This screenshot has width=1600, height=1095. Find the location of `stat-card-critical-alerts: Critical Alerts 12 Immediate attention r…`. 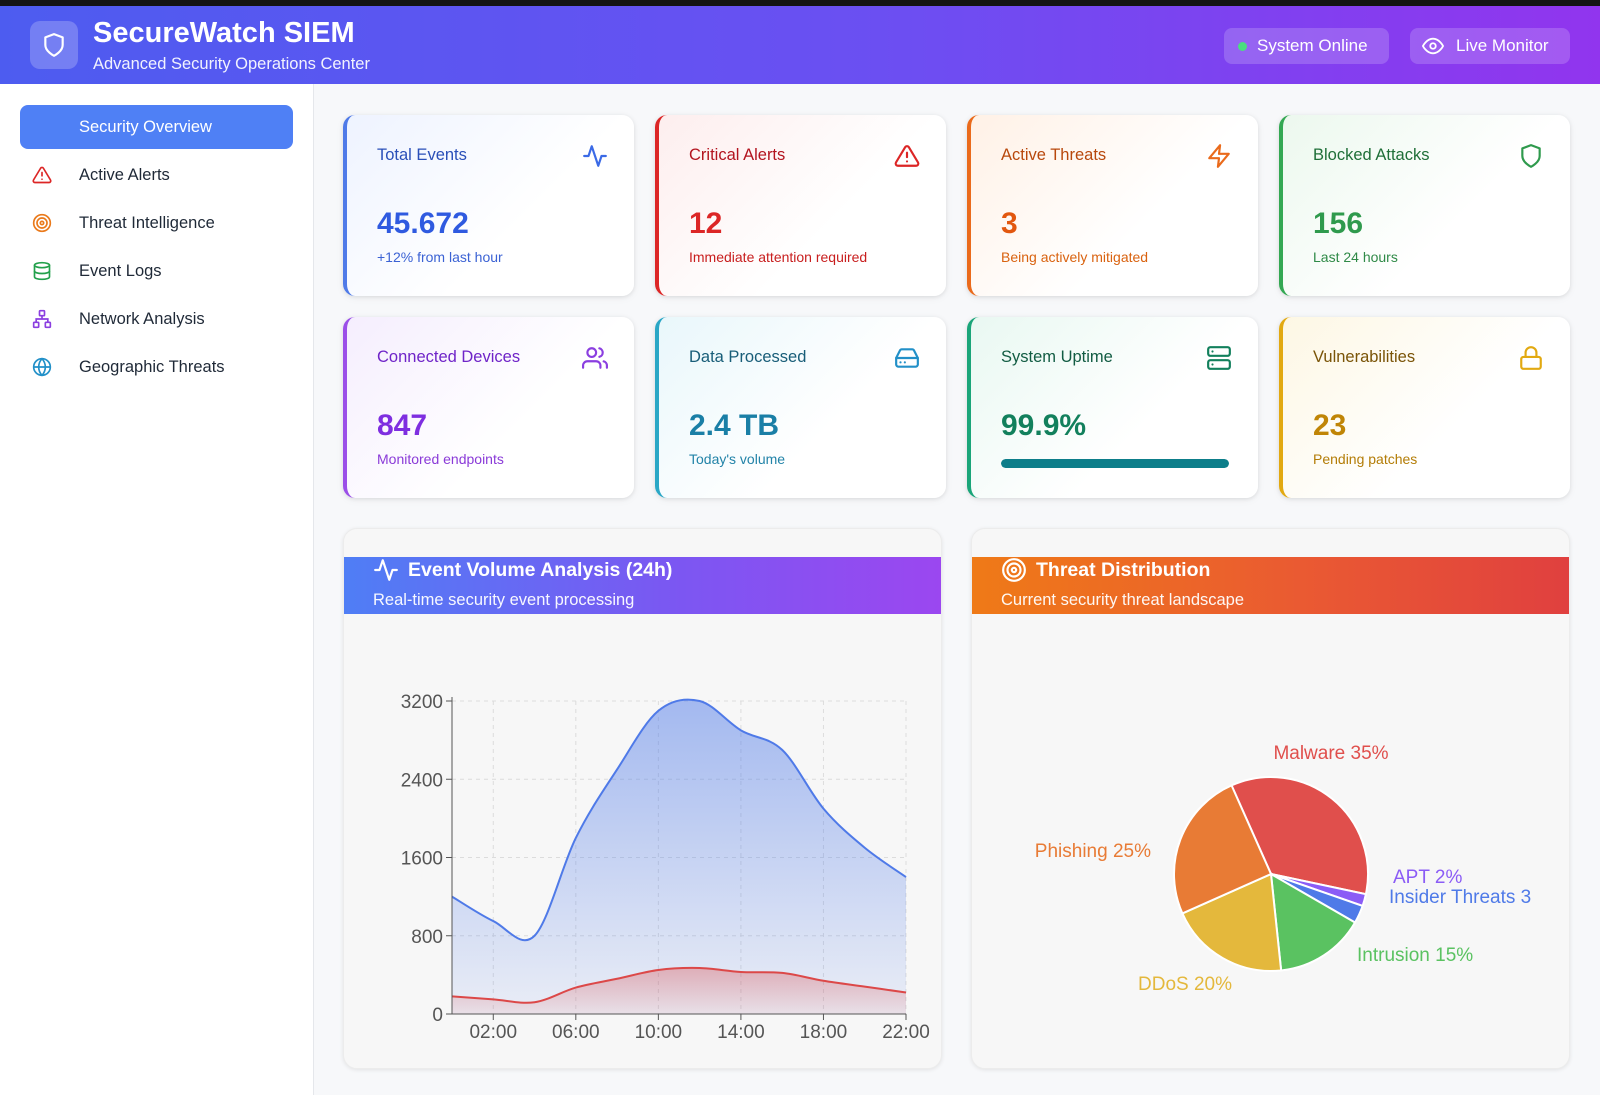

stat-card-critical-alerts: Critical Alerts 12 Immediate attention r… is located at coordinates (800, 205).